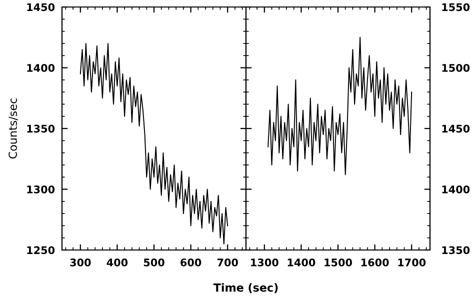 This screenshot has width=474, height=303. Describe the element at coordinates (456, 7) in the screenshot. I see `y2-tick-label: 1550` at that location.